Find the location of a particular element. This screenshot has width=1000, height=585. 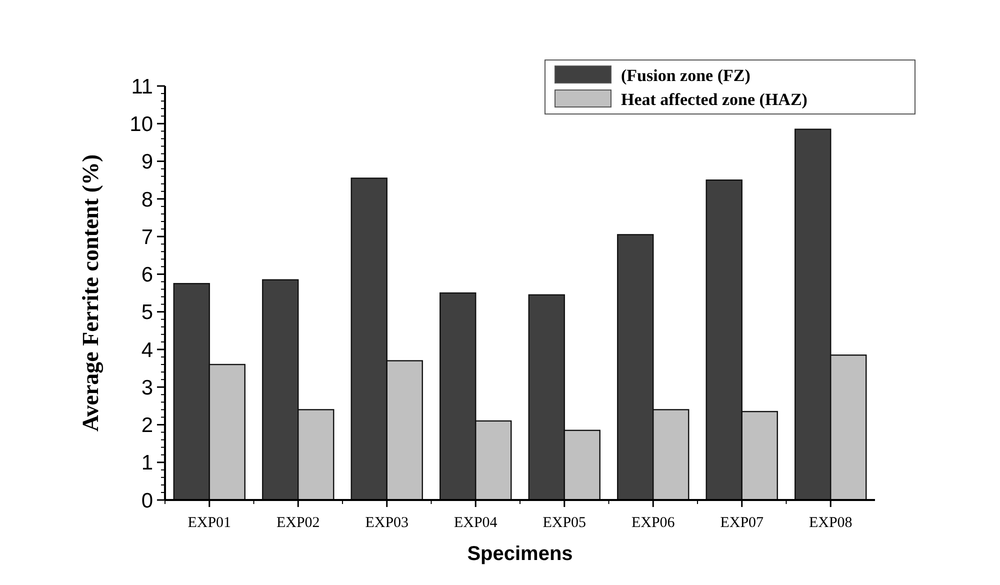

y-tick-label: 4 is located at coordinates (147, 350).